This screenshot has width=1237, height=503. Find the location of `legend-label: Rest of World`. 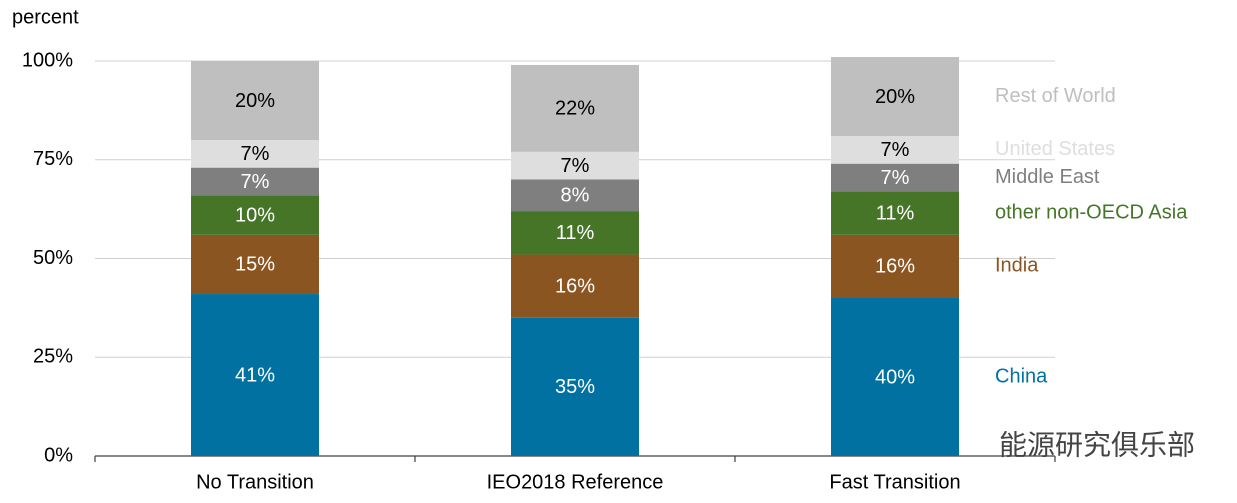

legend-label: Rest of World is located at coordinates (1055, 96).